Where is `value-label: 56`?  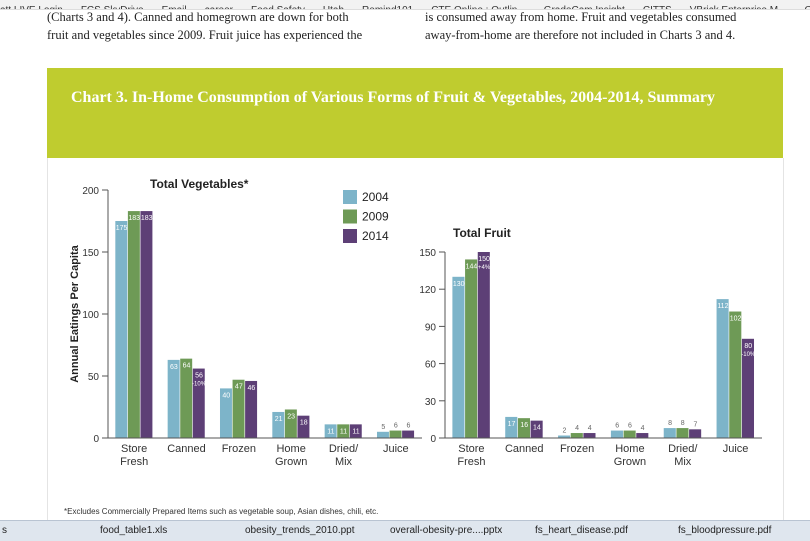
value-label: 56 is located at coordinates (199, 376).